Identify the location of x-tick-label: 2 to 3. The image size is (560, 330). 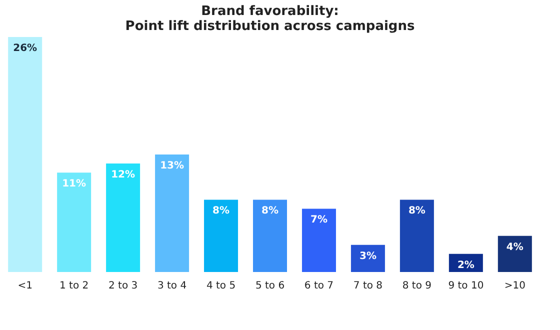
(123, 286).